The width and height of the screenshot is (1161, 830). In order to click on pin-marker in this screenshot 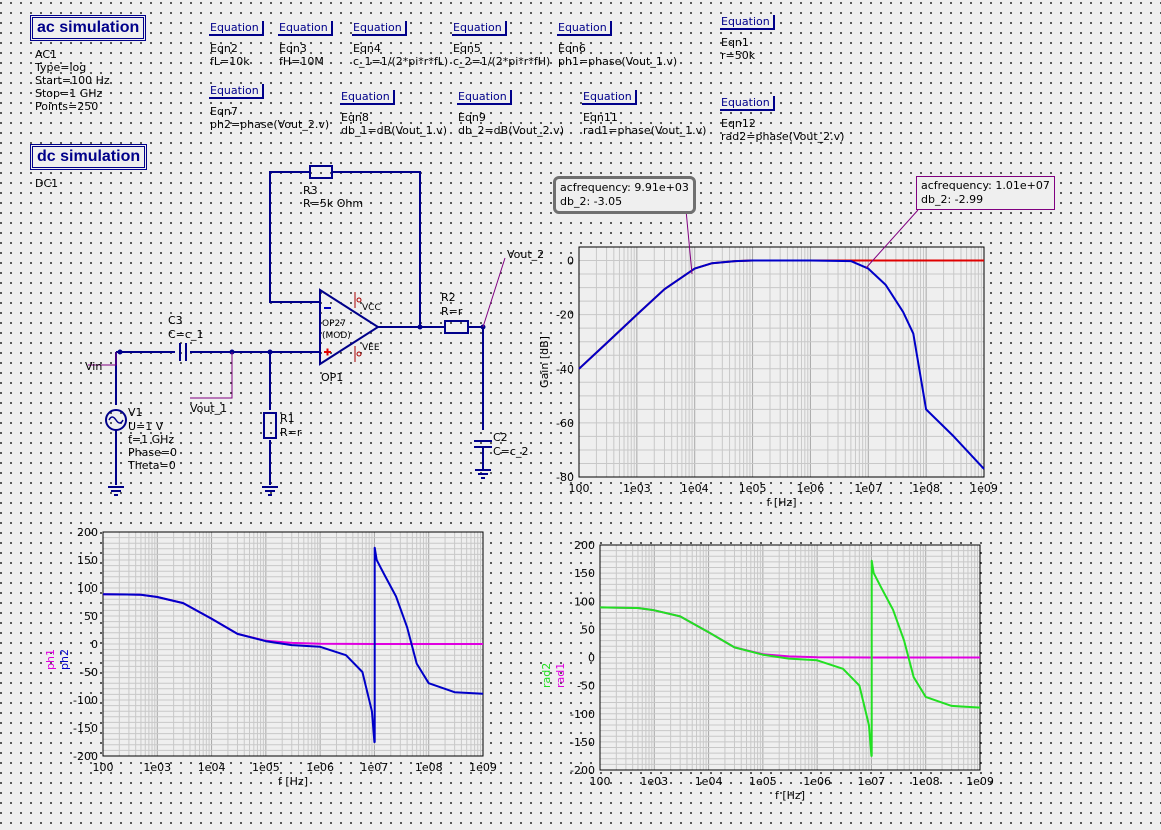, I will do `click(359, 354)`.